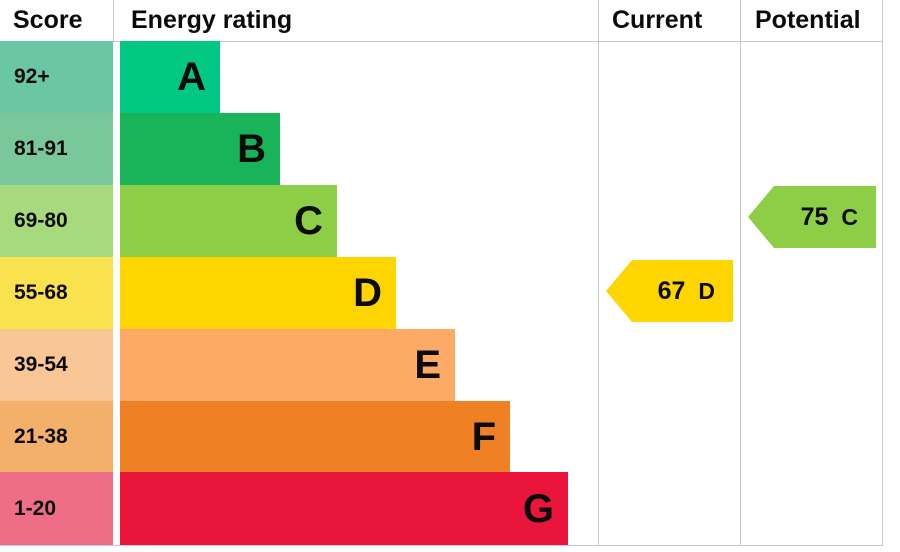 This screenshot has width=900, height=552. What do you see at coordinates (191, 77) in the screenshot?
I see `rating-letter-a: A` at bounding box center [191, 77].